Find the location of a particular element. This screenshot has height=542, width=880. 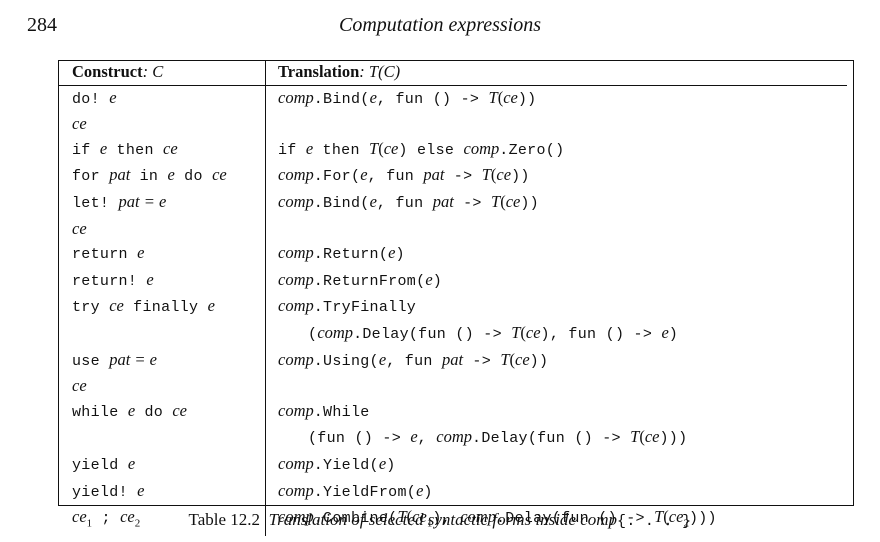

construct-cell: for pat in e do ce is located at coordinates (162, 176).